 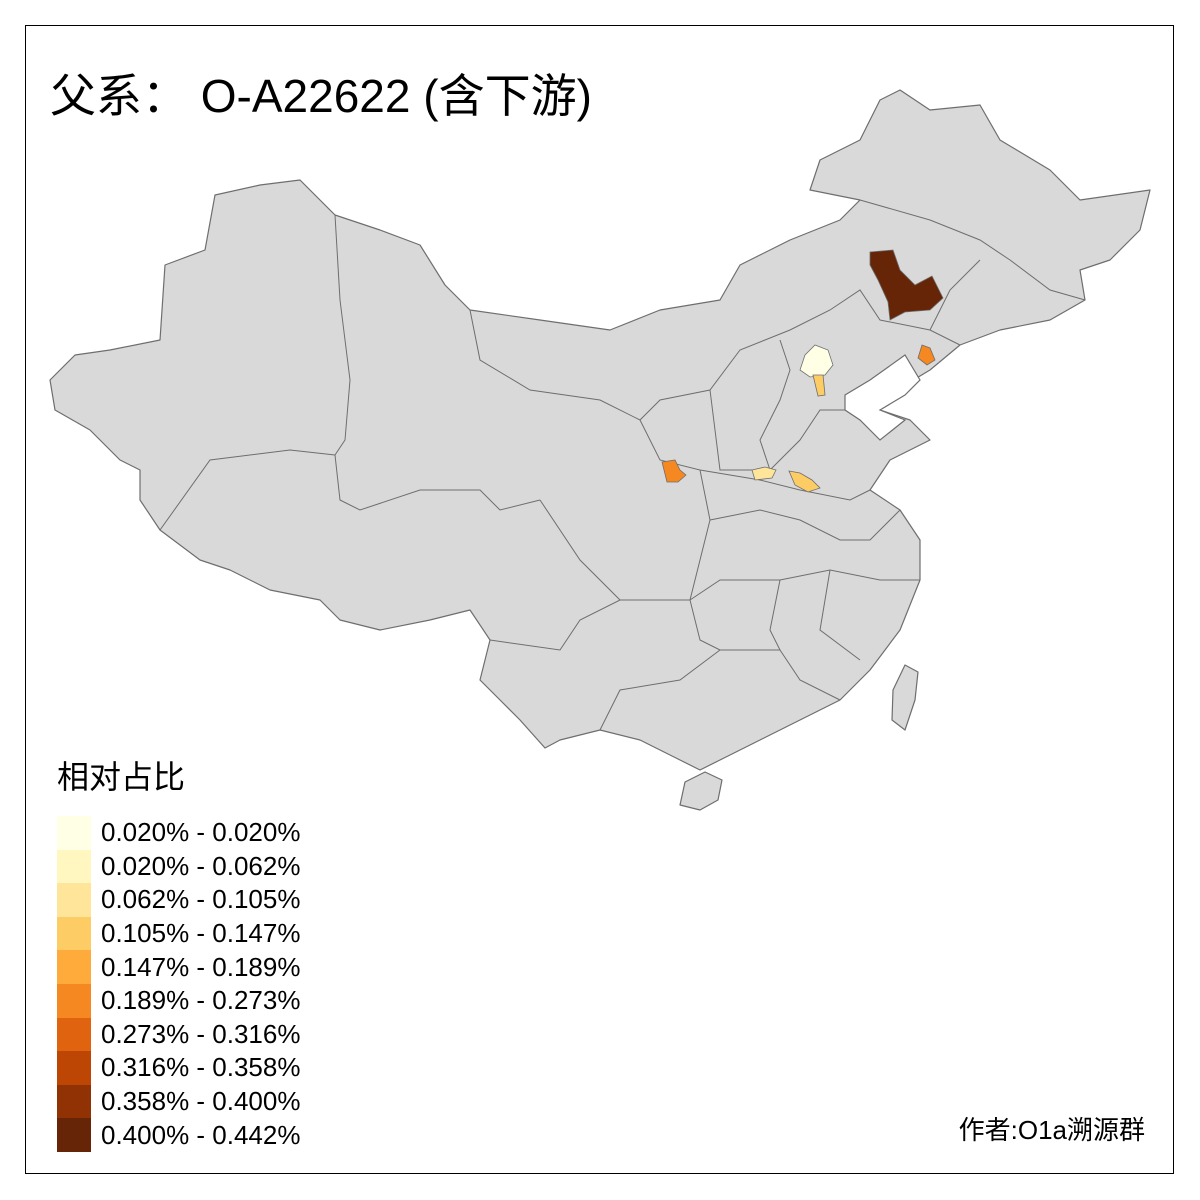 What do you see at coordinates (321, 96) in the screenshot?
I see `map-title: 父系： O-A22622 (含下游)` at bounding box center [321, 96].